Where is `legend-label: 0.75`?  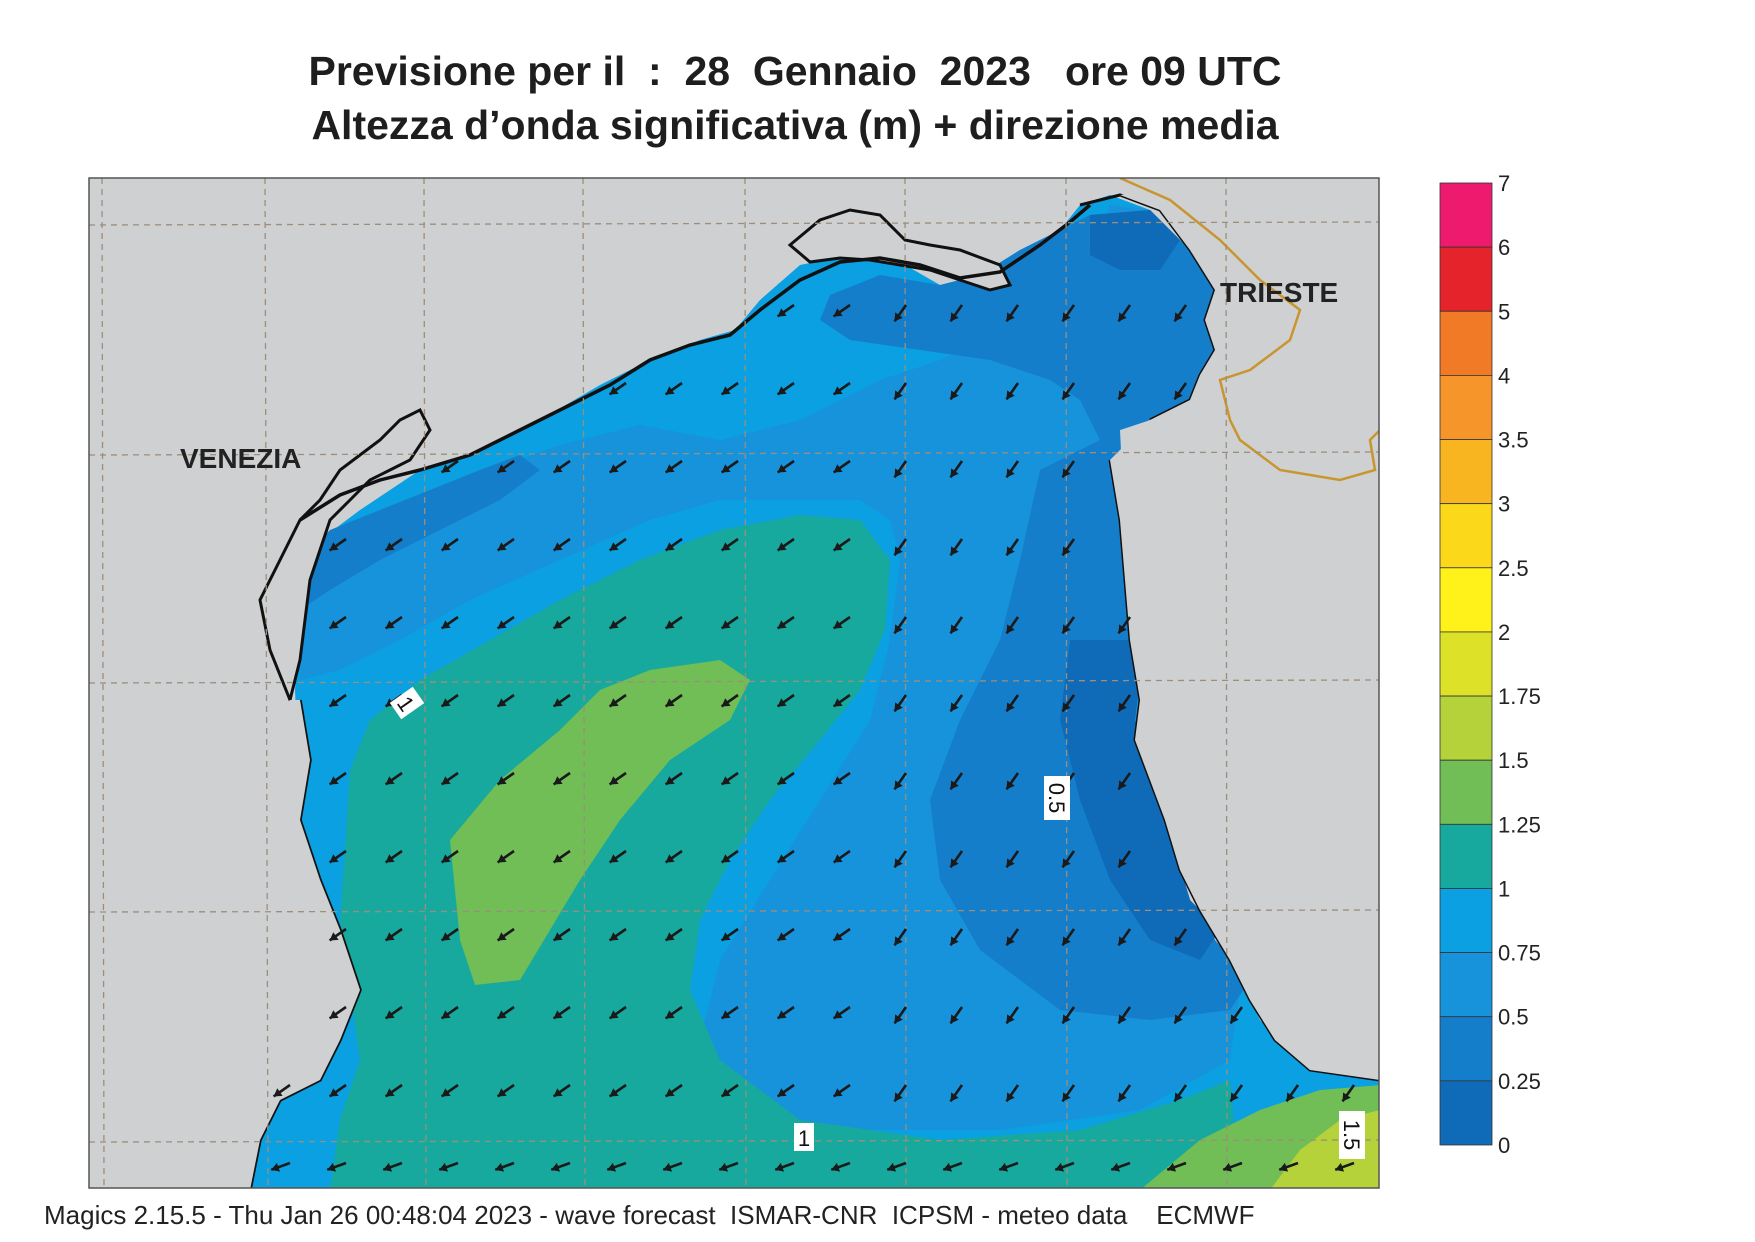
legend-label: 0.75 is located at coordinates (1519, 953).